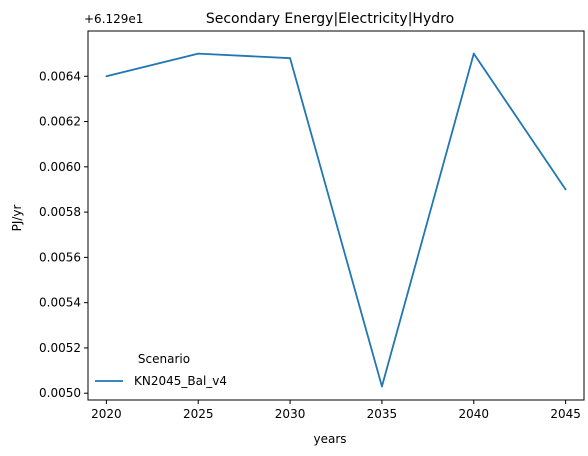  Describe the element at coordinates (161, 370) in the screenshot. I see `legend: Scenario KN2045_Bal_v4` at that location.